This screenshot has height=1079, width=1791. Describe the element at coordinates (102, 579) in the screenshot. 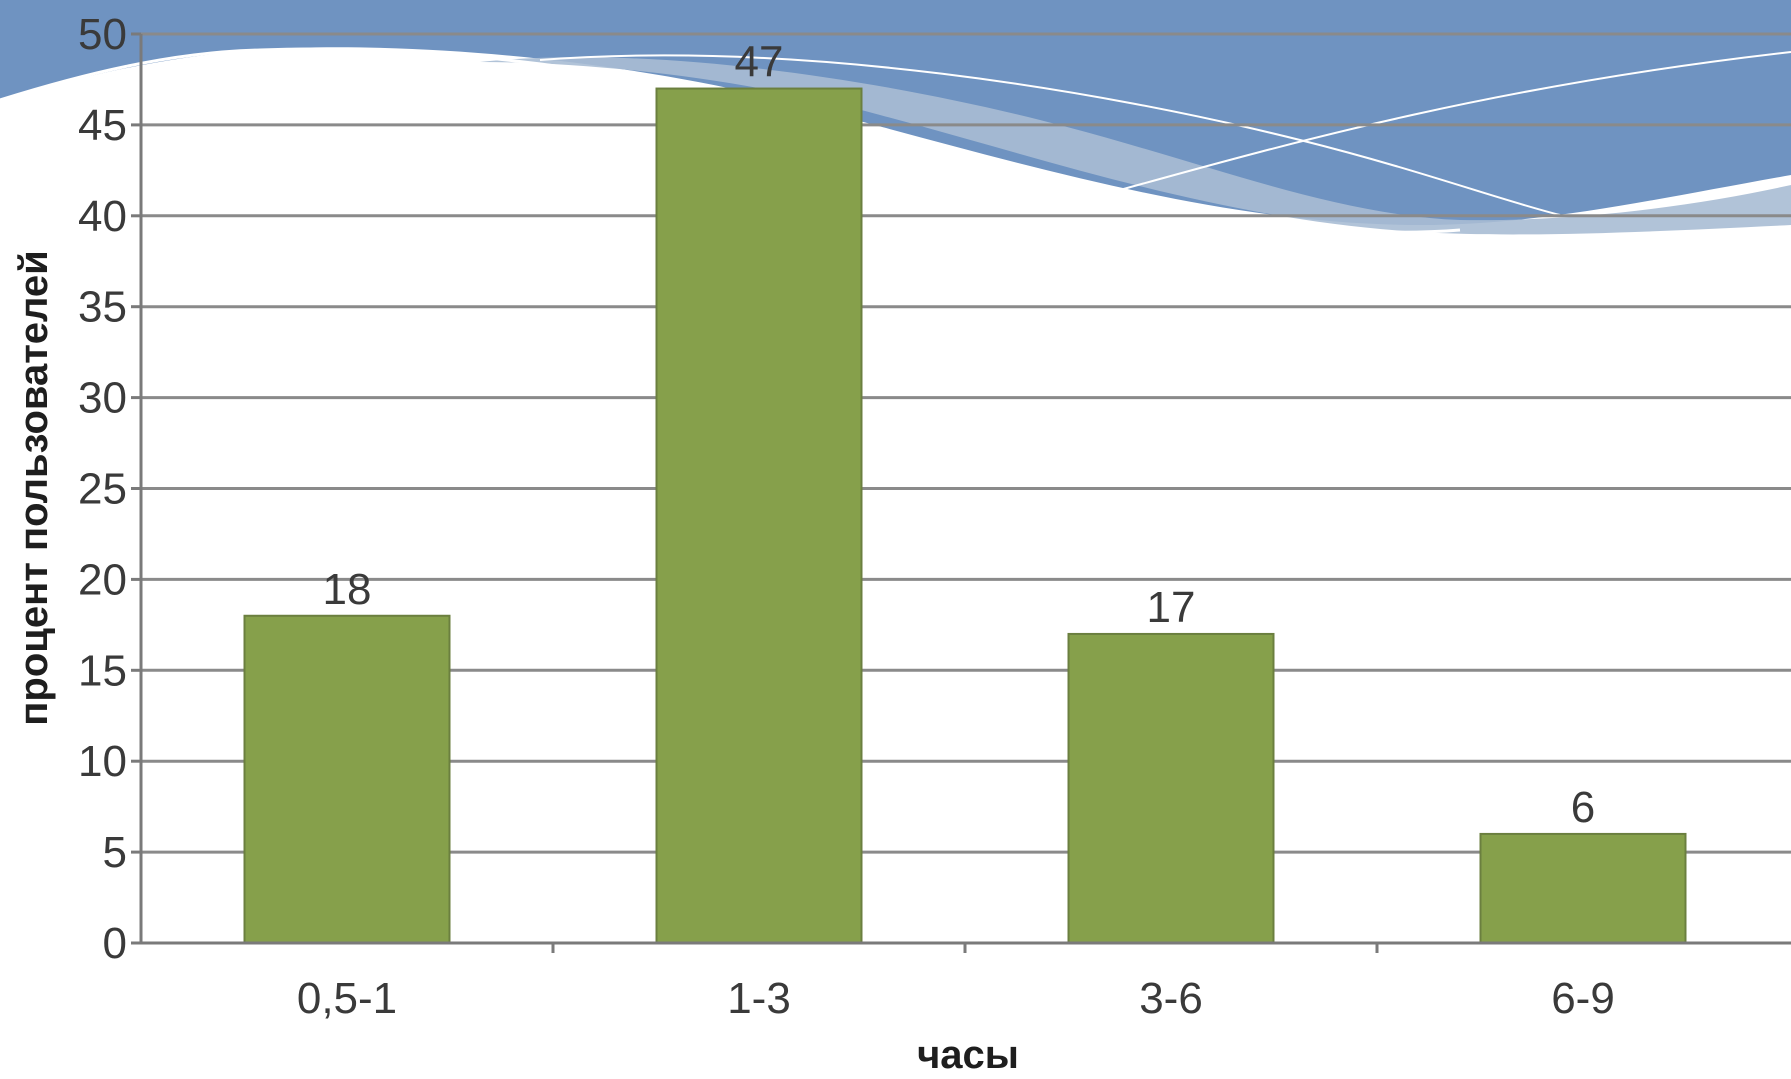

I see `y-tick-label: 20` at that location.